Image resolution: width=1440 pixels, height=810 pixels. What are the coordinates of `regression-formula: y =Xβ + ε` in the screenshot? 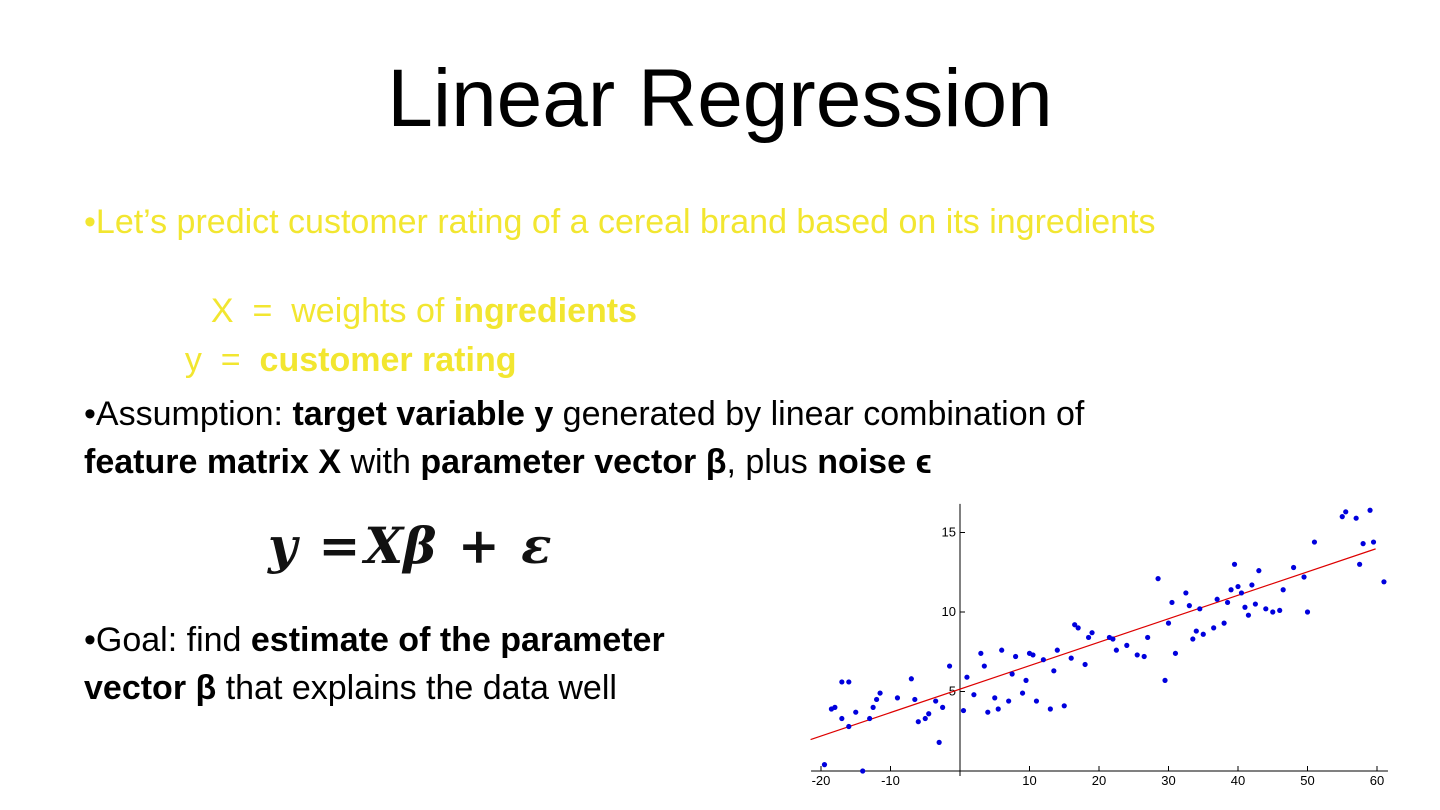 It's located at (410, 545).